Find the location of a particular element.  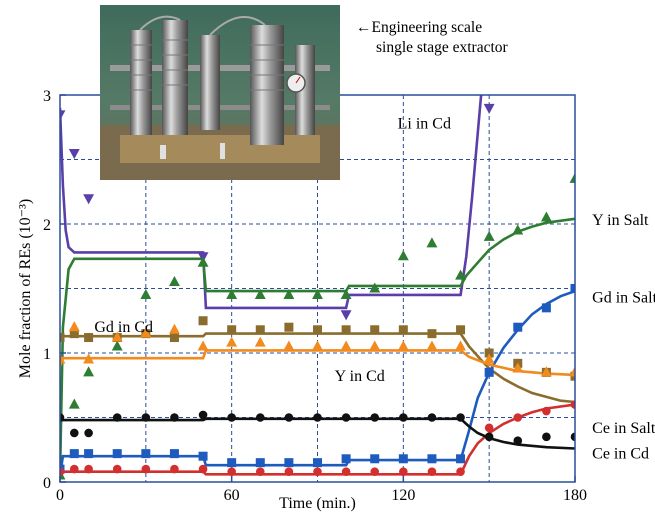

series-label: Gd in Cd is located at coordinates (123, 327).